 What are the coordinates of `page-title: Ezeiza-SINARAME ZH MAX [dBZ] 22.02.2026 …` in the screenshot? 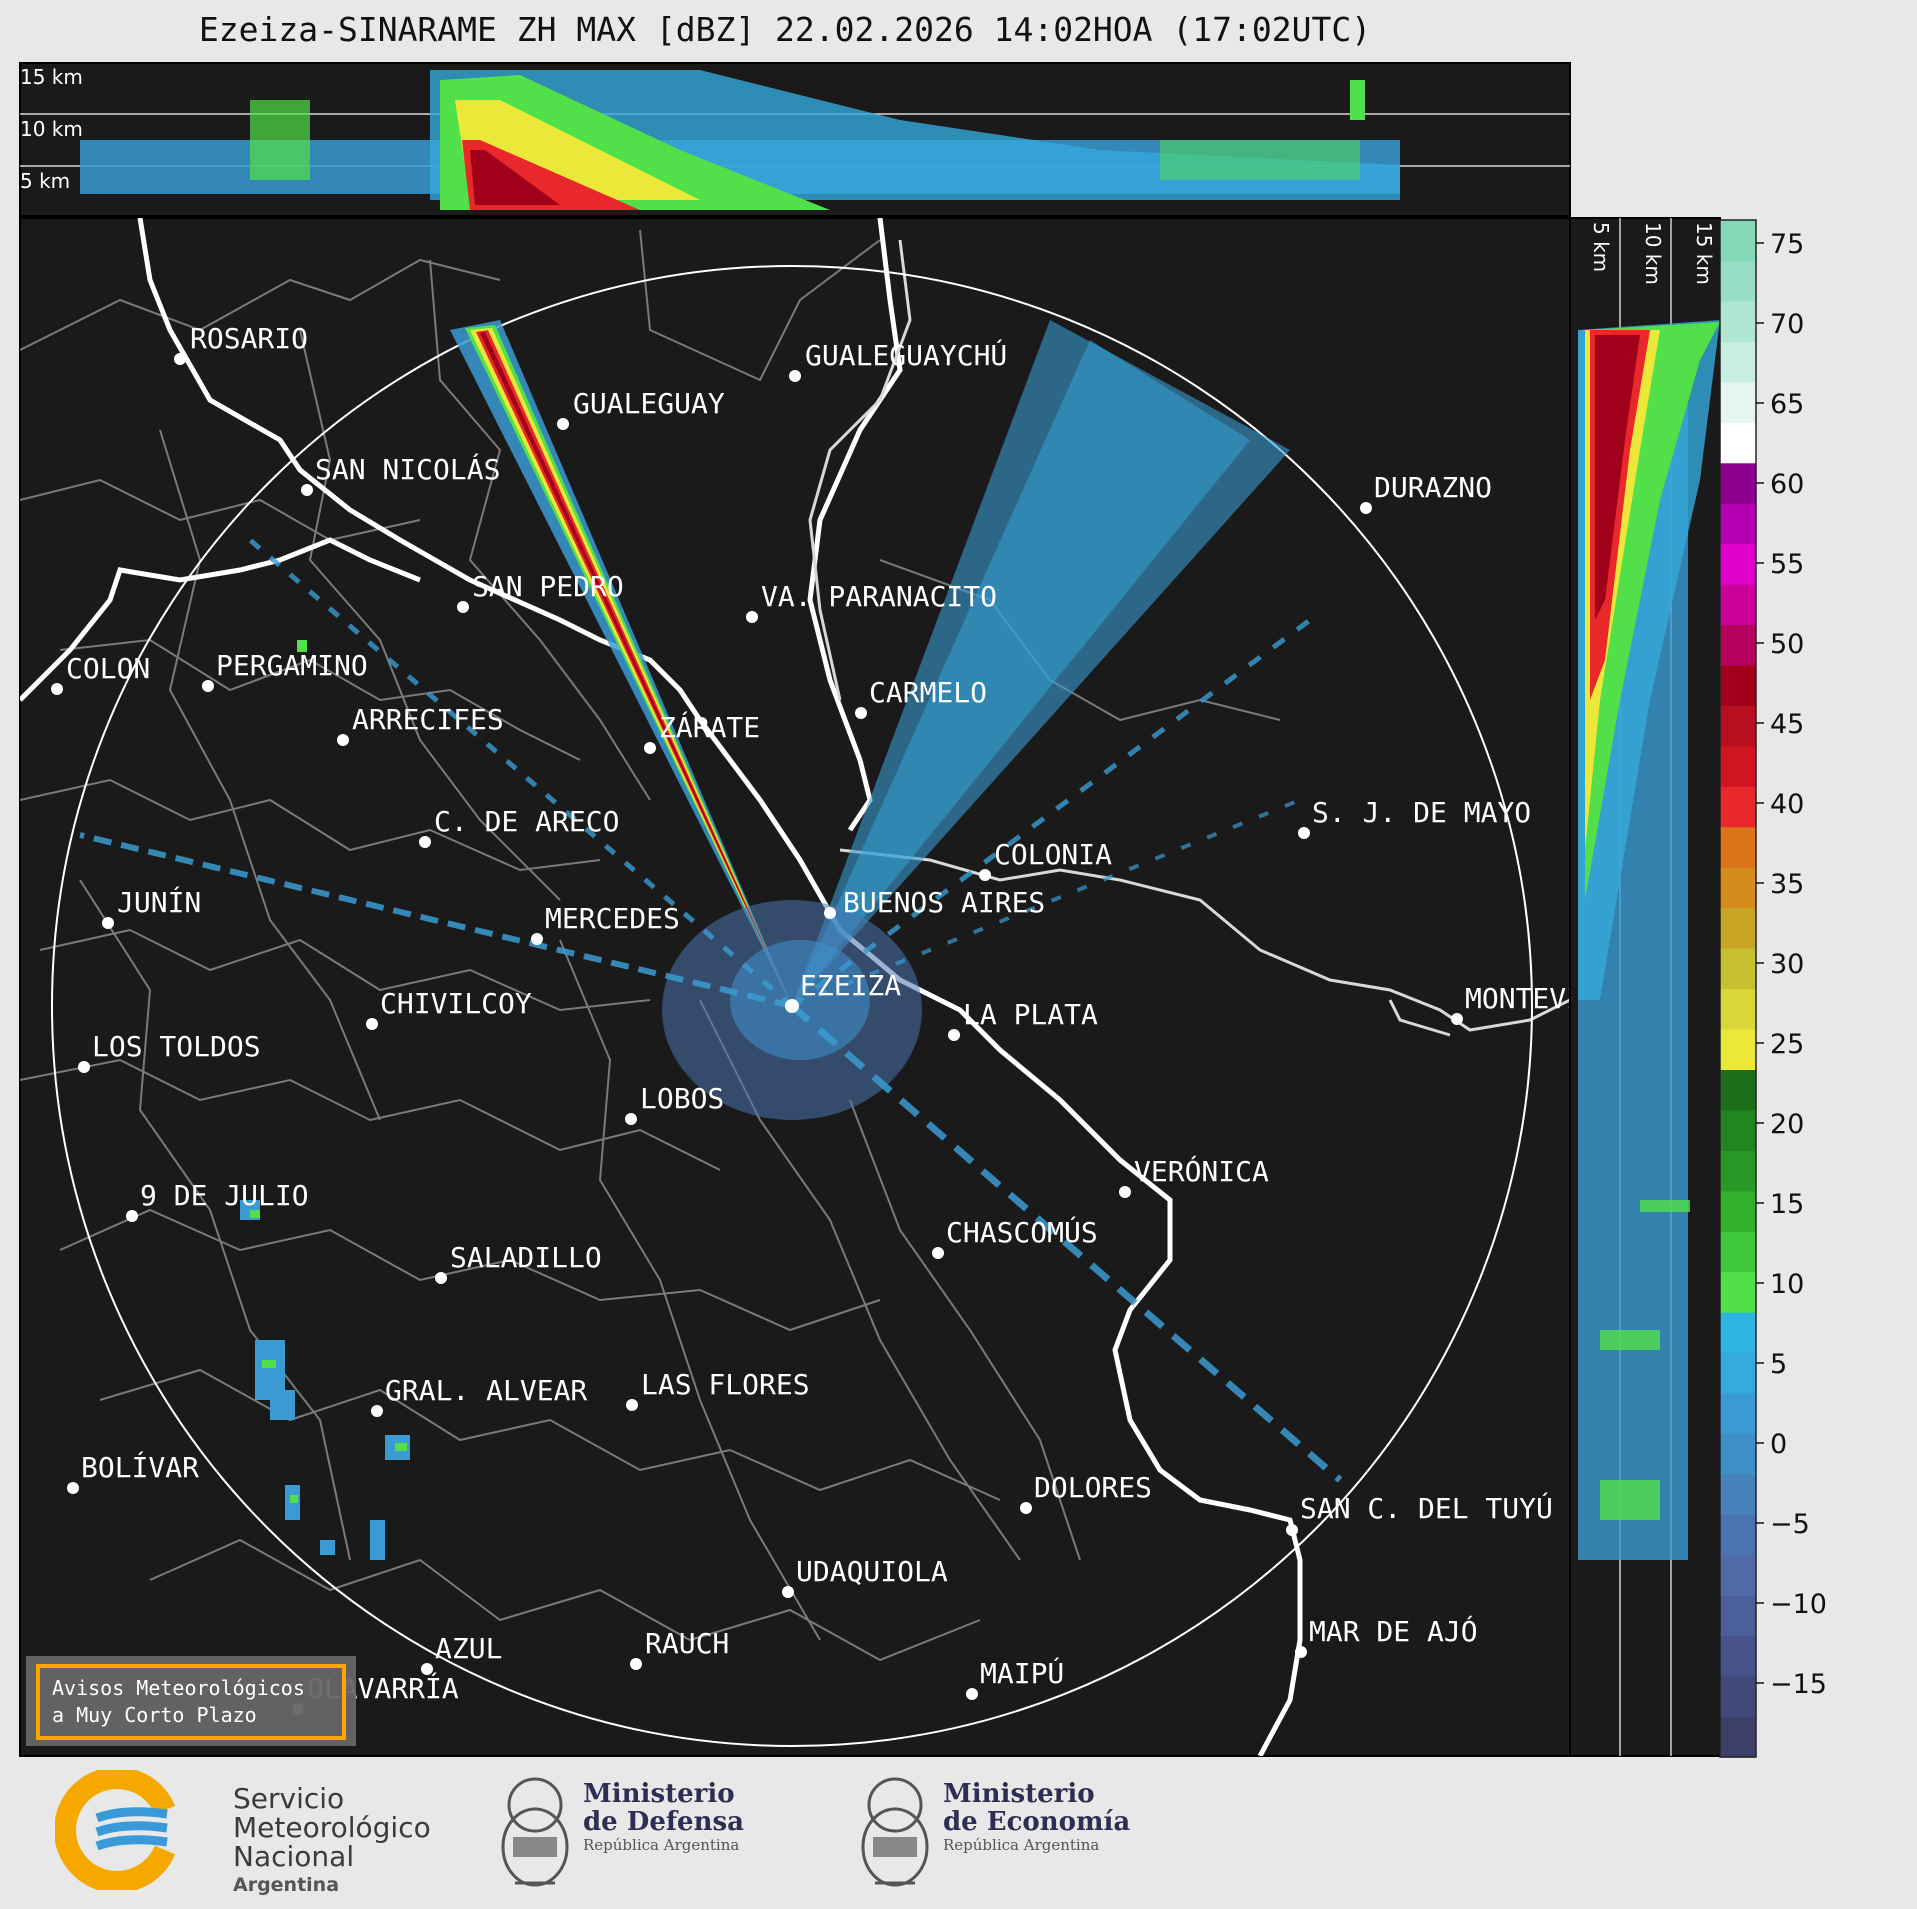 It's located at (785, 29).